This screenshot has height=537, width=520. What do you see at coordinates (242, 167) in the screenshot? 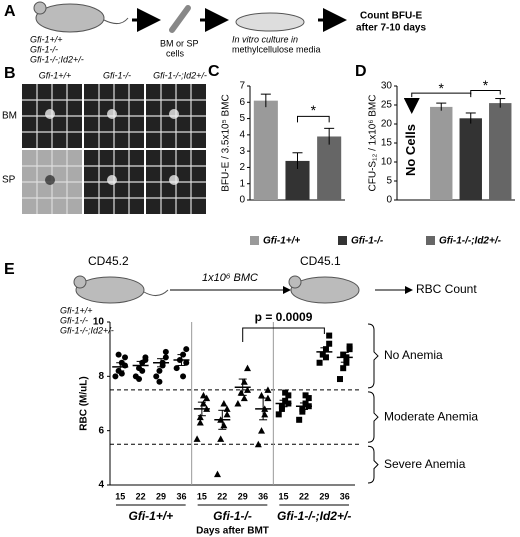
I see `y-tick-label: 2` at bounding box center [242, 167].